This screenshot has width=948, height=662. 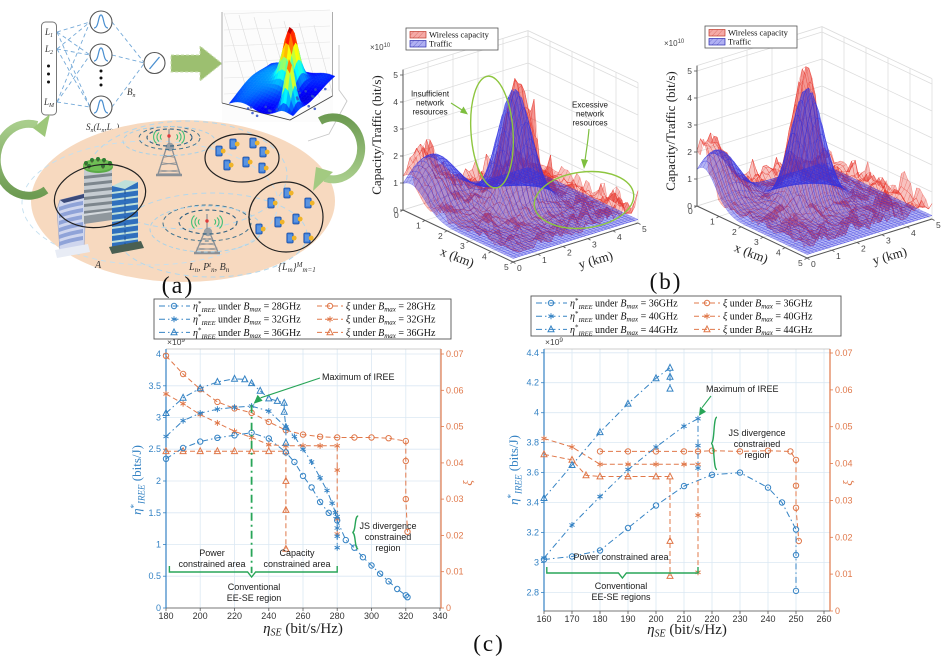 I want to click on svg-text: 190, so click(x=627, y=619).